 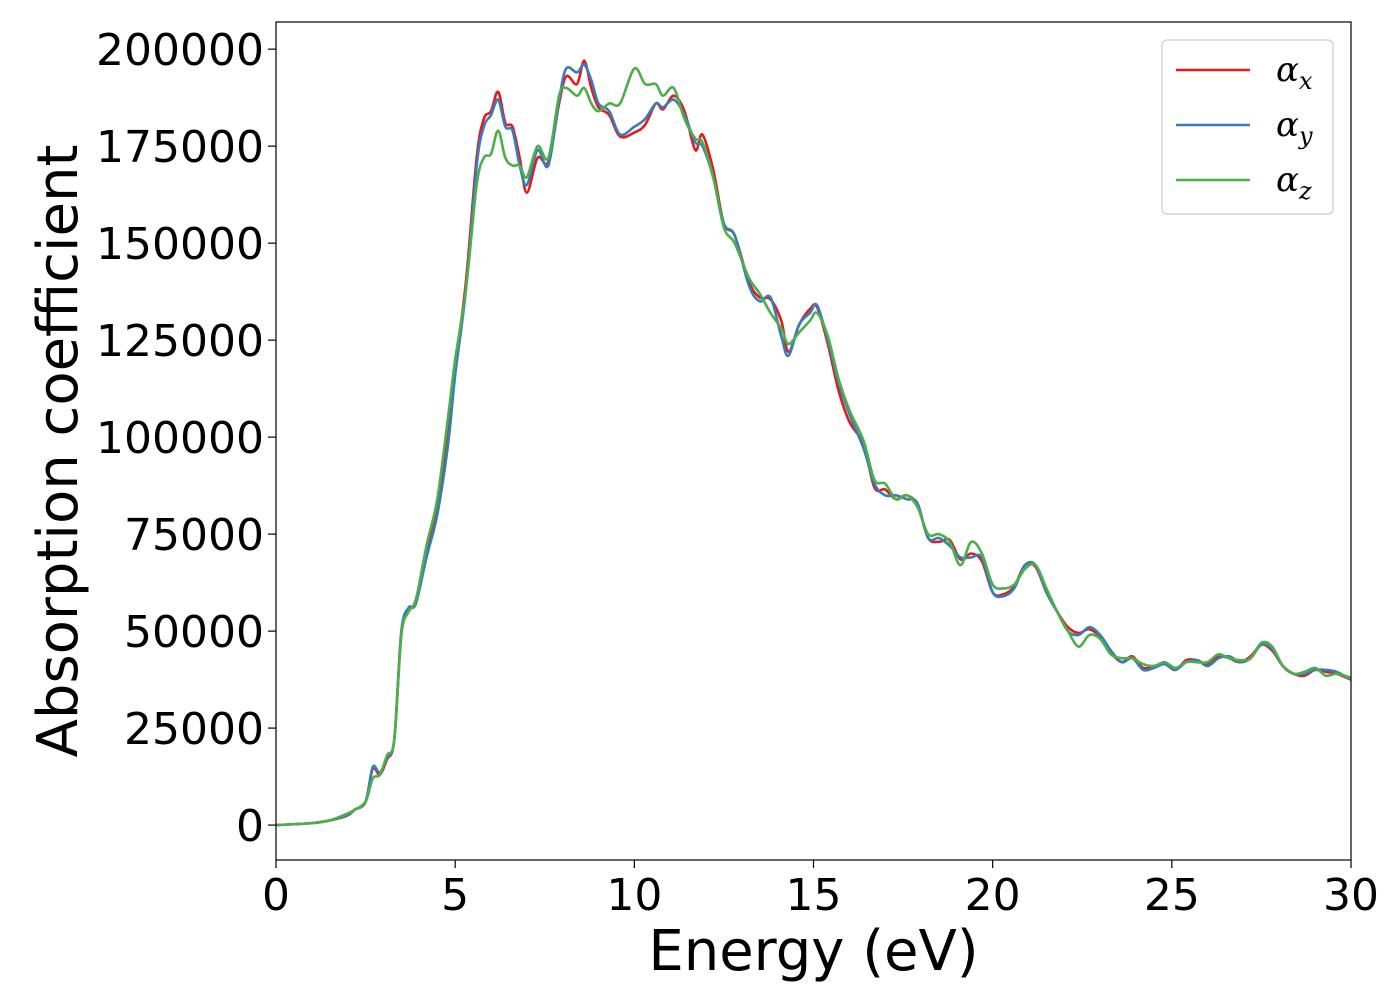 I want to click on legend: αx αy αz, so click(x=1247, y=127).